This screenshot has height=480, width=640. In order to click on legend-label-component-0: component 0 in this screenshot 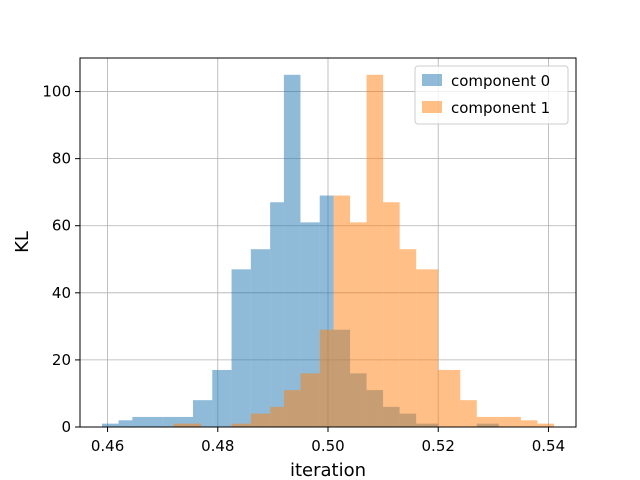, I will do `click(500, 81)`.